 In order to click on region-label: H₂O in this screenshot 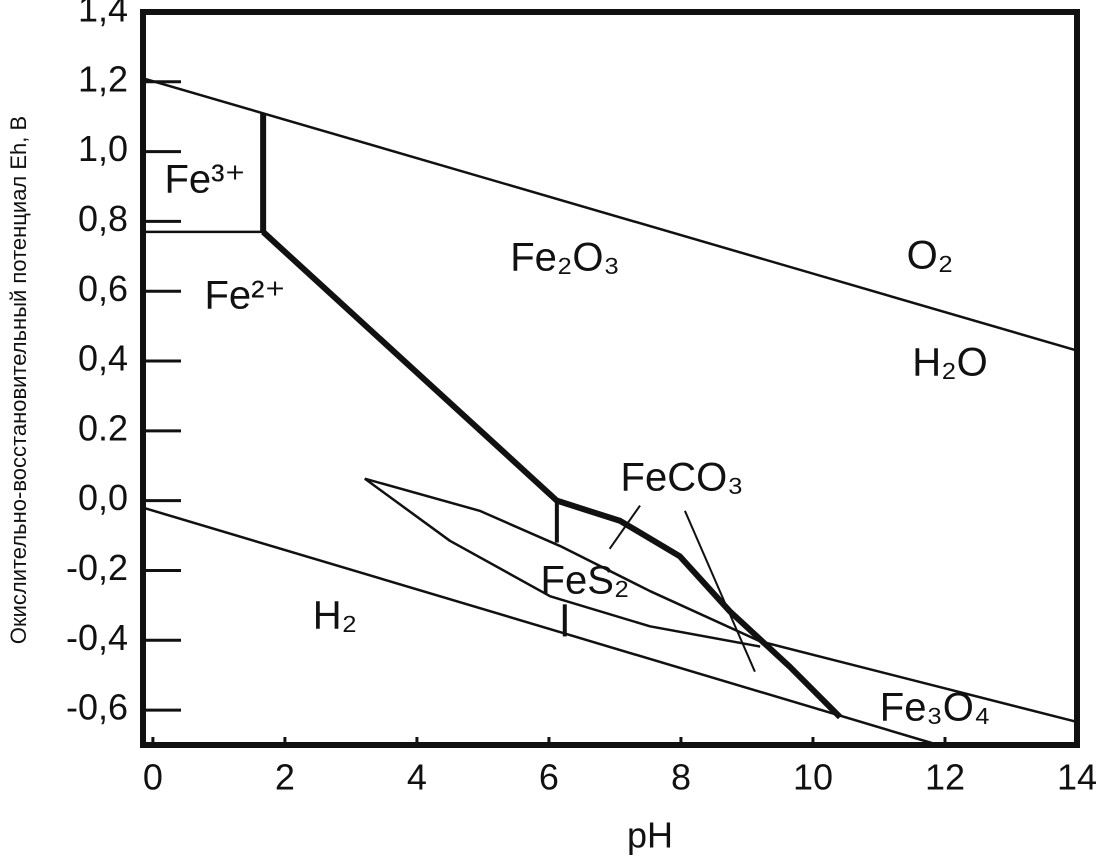, I will do `click(950, 363)`.